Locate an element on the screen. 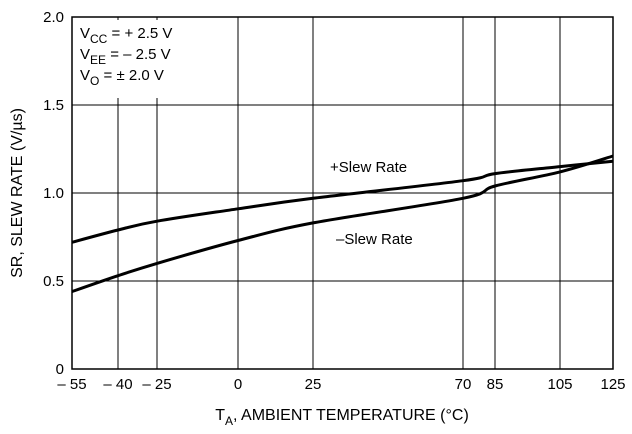 This screenshot has height=434, width=632. x-tick-labels: – 55 – 40 – 25 0 25 70 85 105 125 is located at coordinates (341, 384).